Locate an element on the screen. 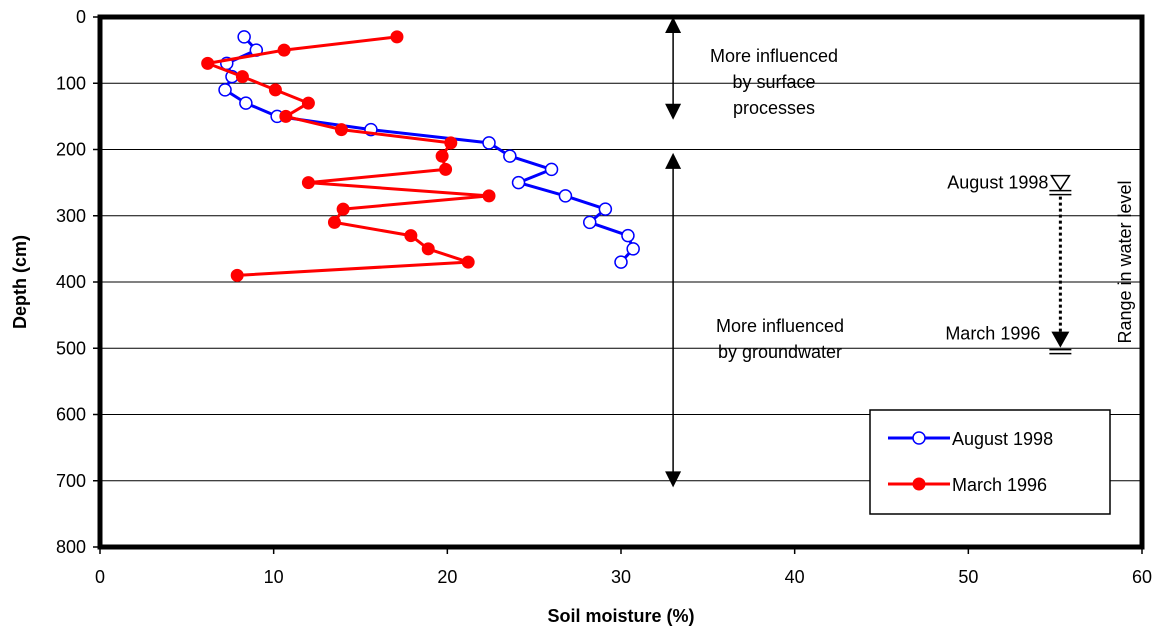  x-tick-label-60: 60 is located at coordinates (1142, 577).